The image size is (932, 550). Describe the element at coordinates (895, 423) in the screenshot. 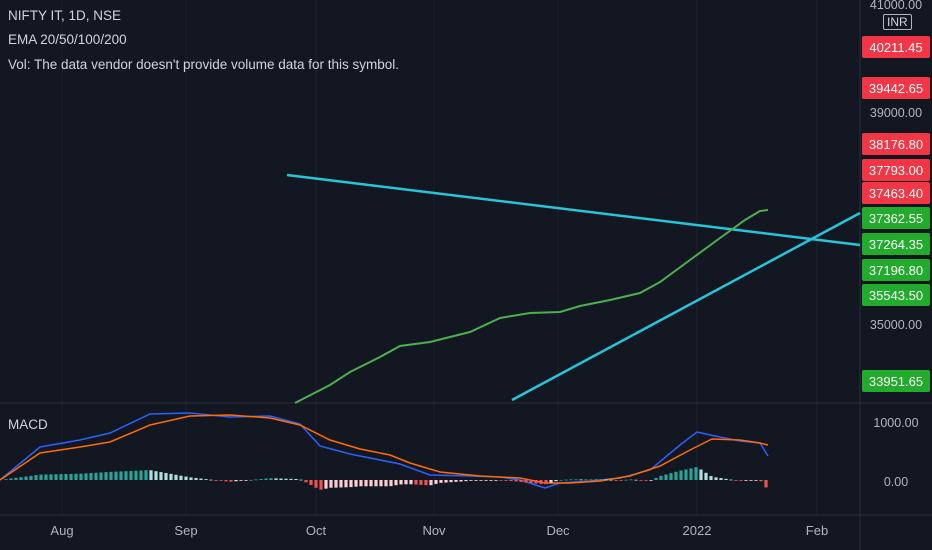

I see `macd-axis-tick-0: 1000.00` at that location.